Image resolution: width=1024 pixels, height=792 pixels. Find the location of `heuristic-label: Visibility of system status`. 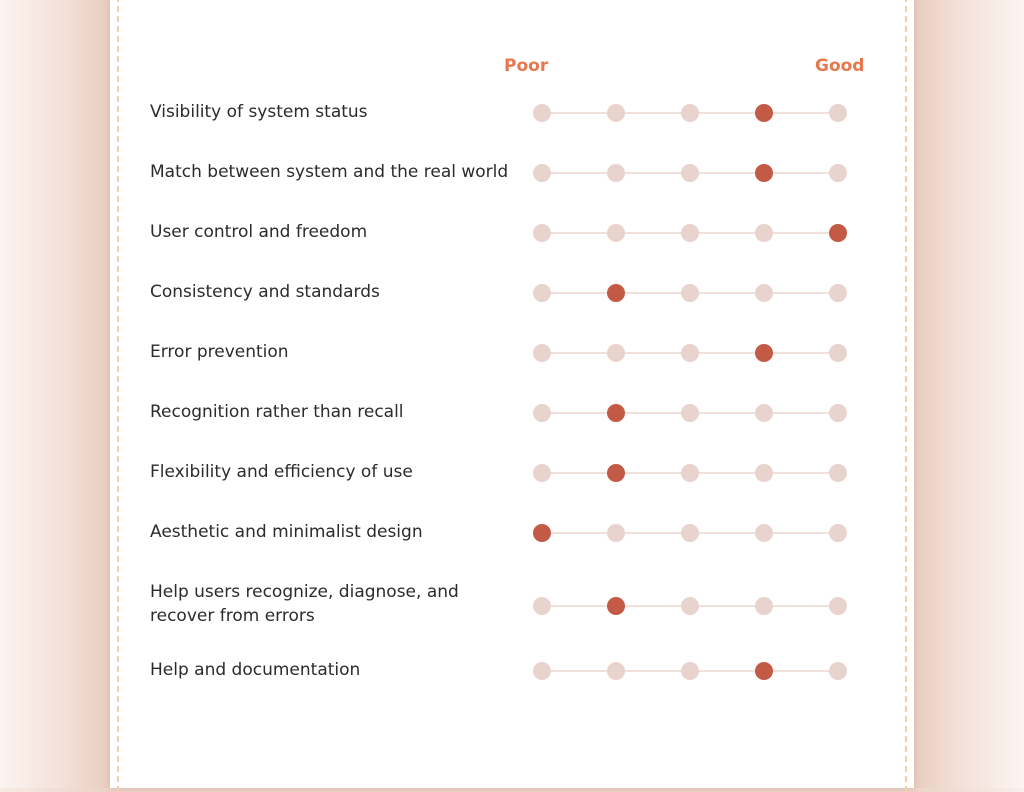

heuristic-label: Visibility of system status is located at coordinates (259, 112).